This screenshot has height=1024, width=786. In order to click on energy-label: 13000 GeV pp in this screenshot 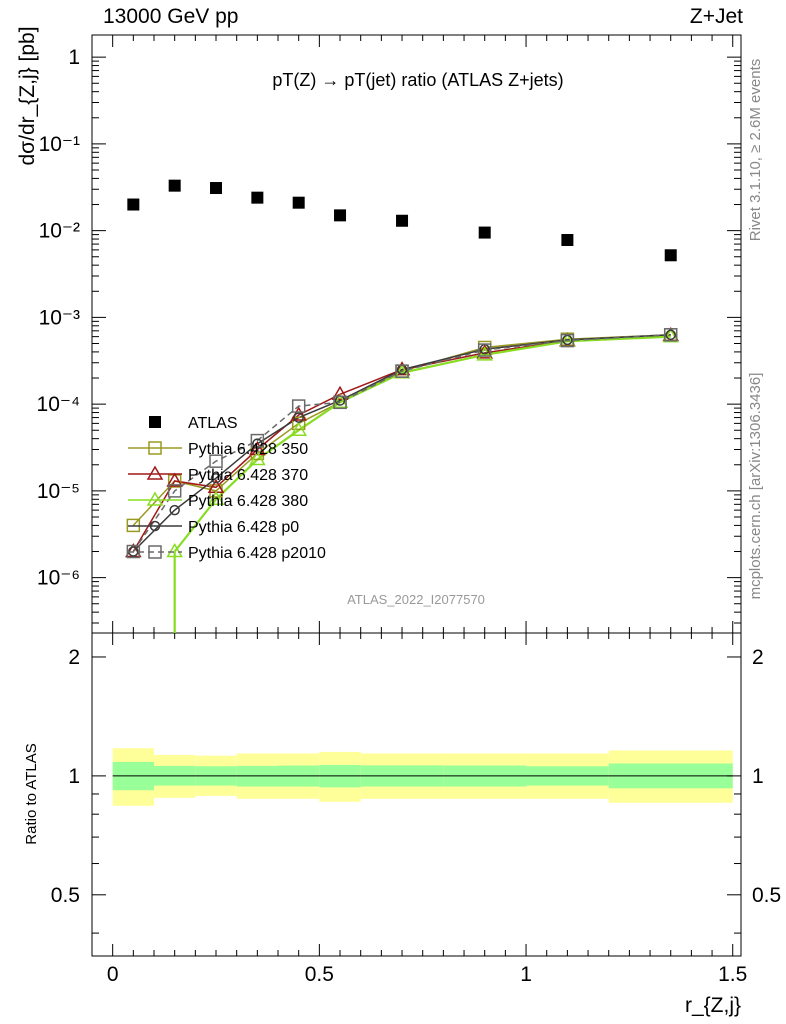, I will do `click(171, 16)`.